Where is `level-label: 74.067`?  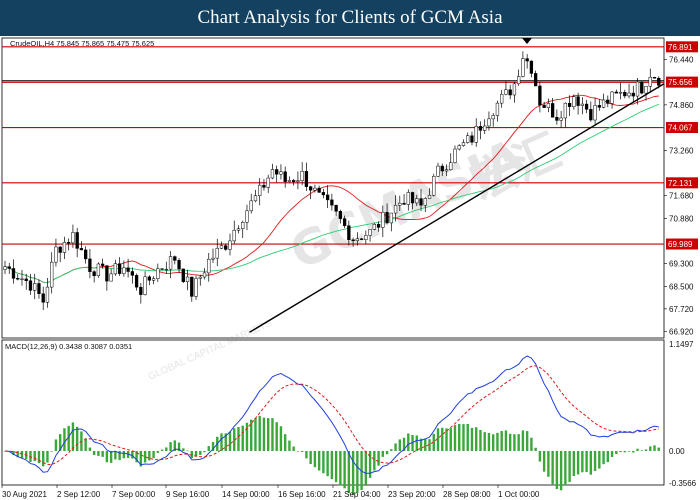
level-label: 74.067 is located at coordinates (680, 128).